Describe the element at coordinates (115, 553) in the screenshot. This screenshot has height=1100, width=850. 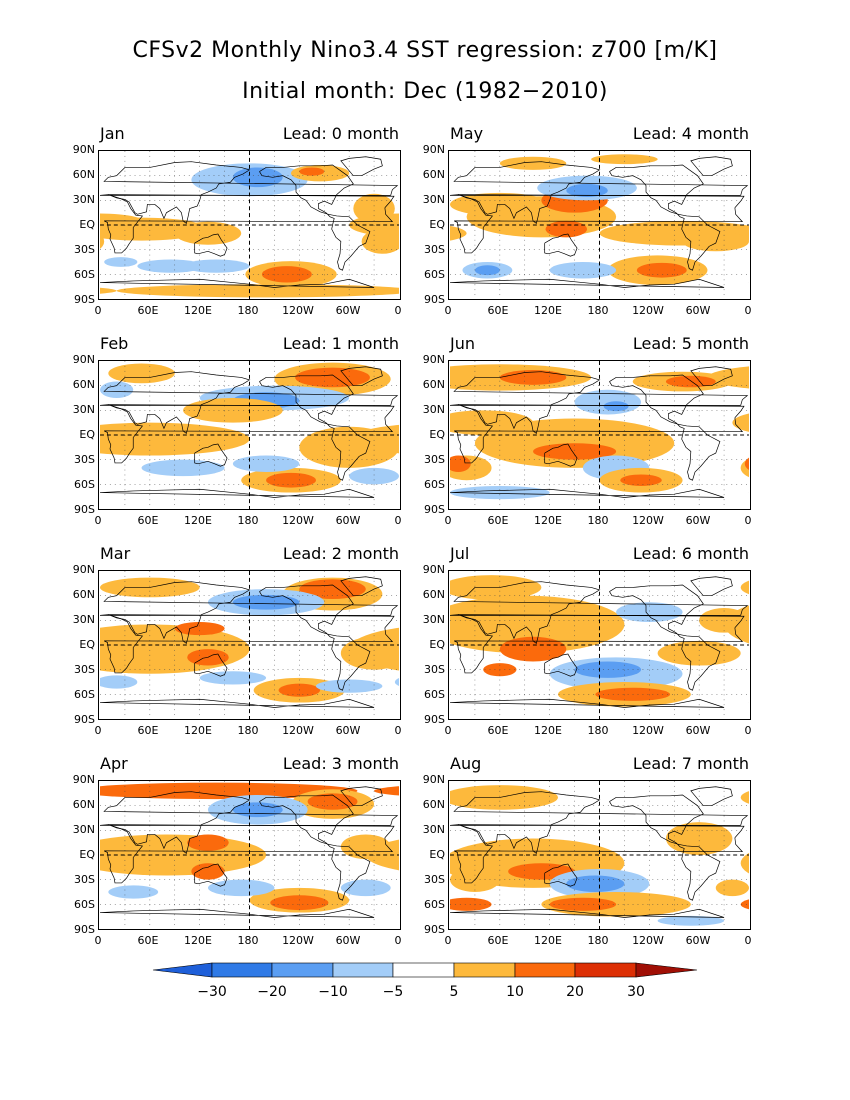
I see `panel-month-label: Mar` at that location.